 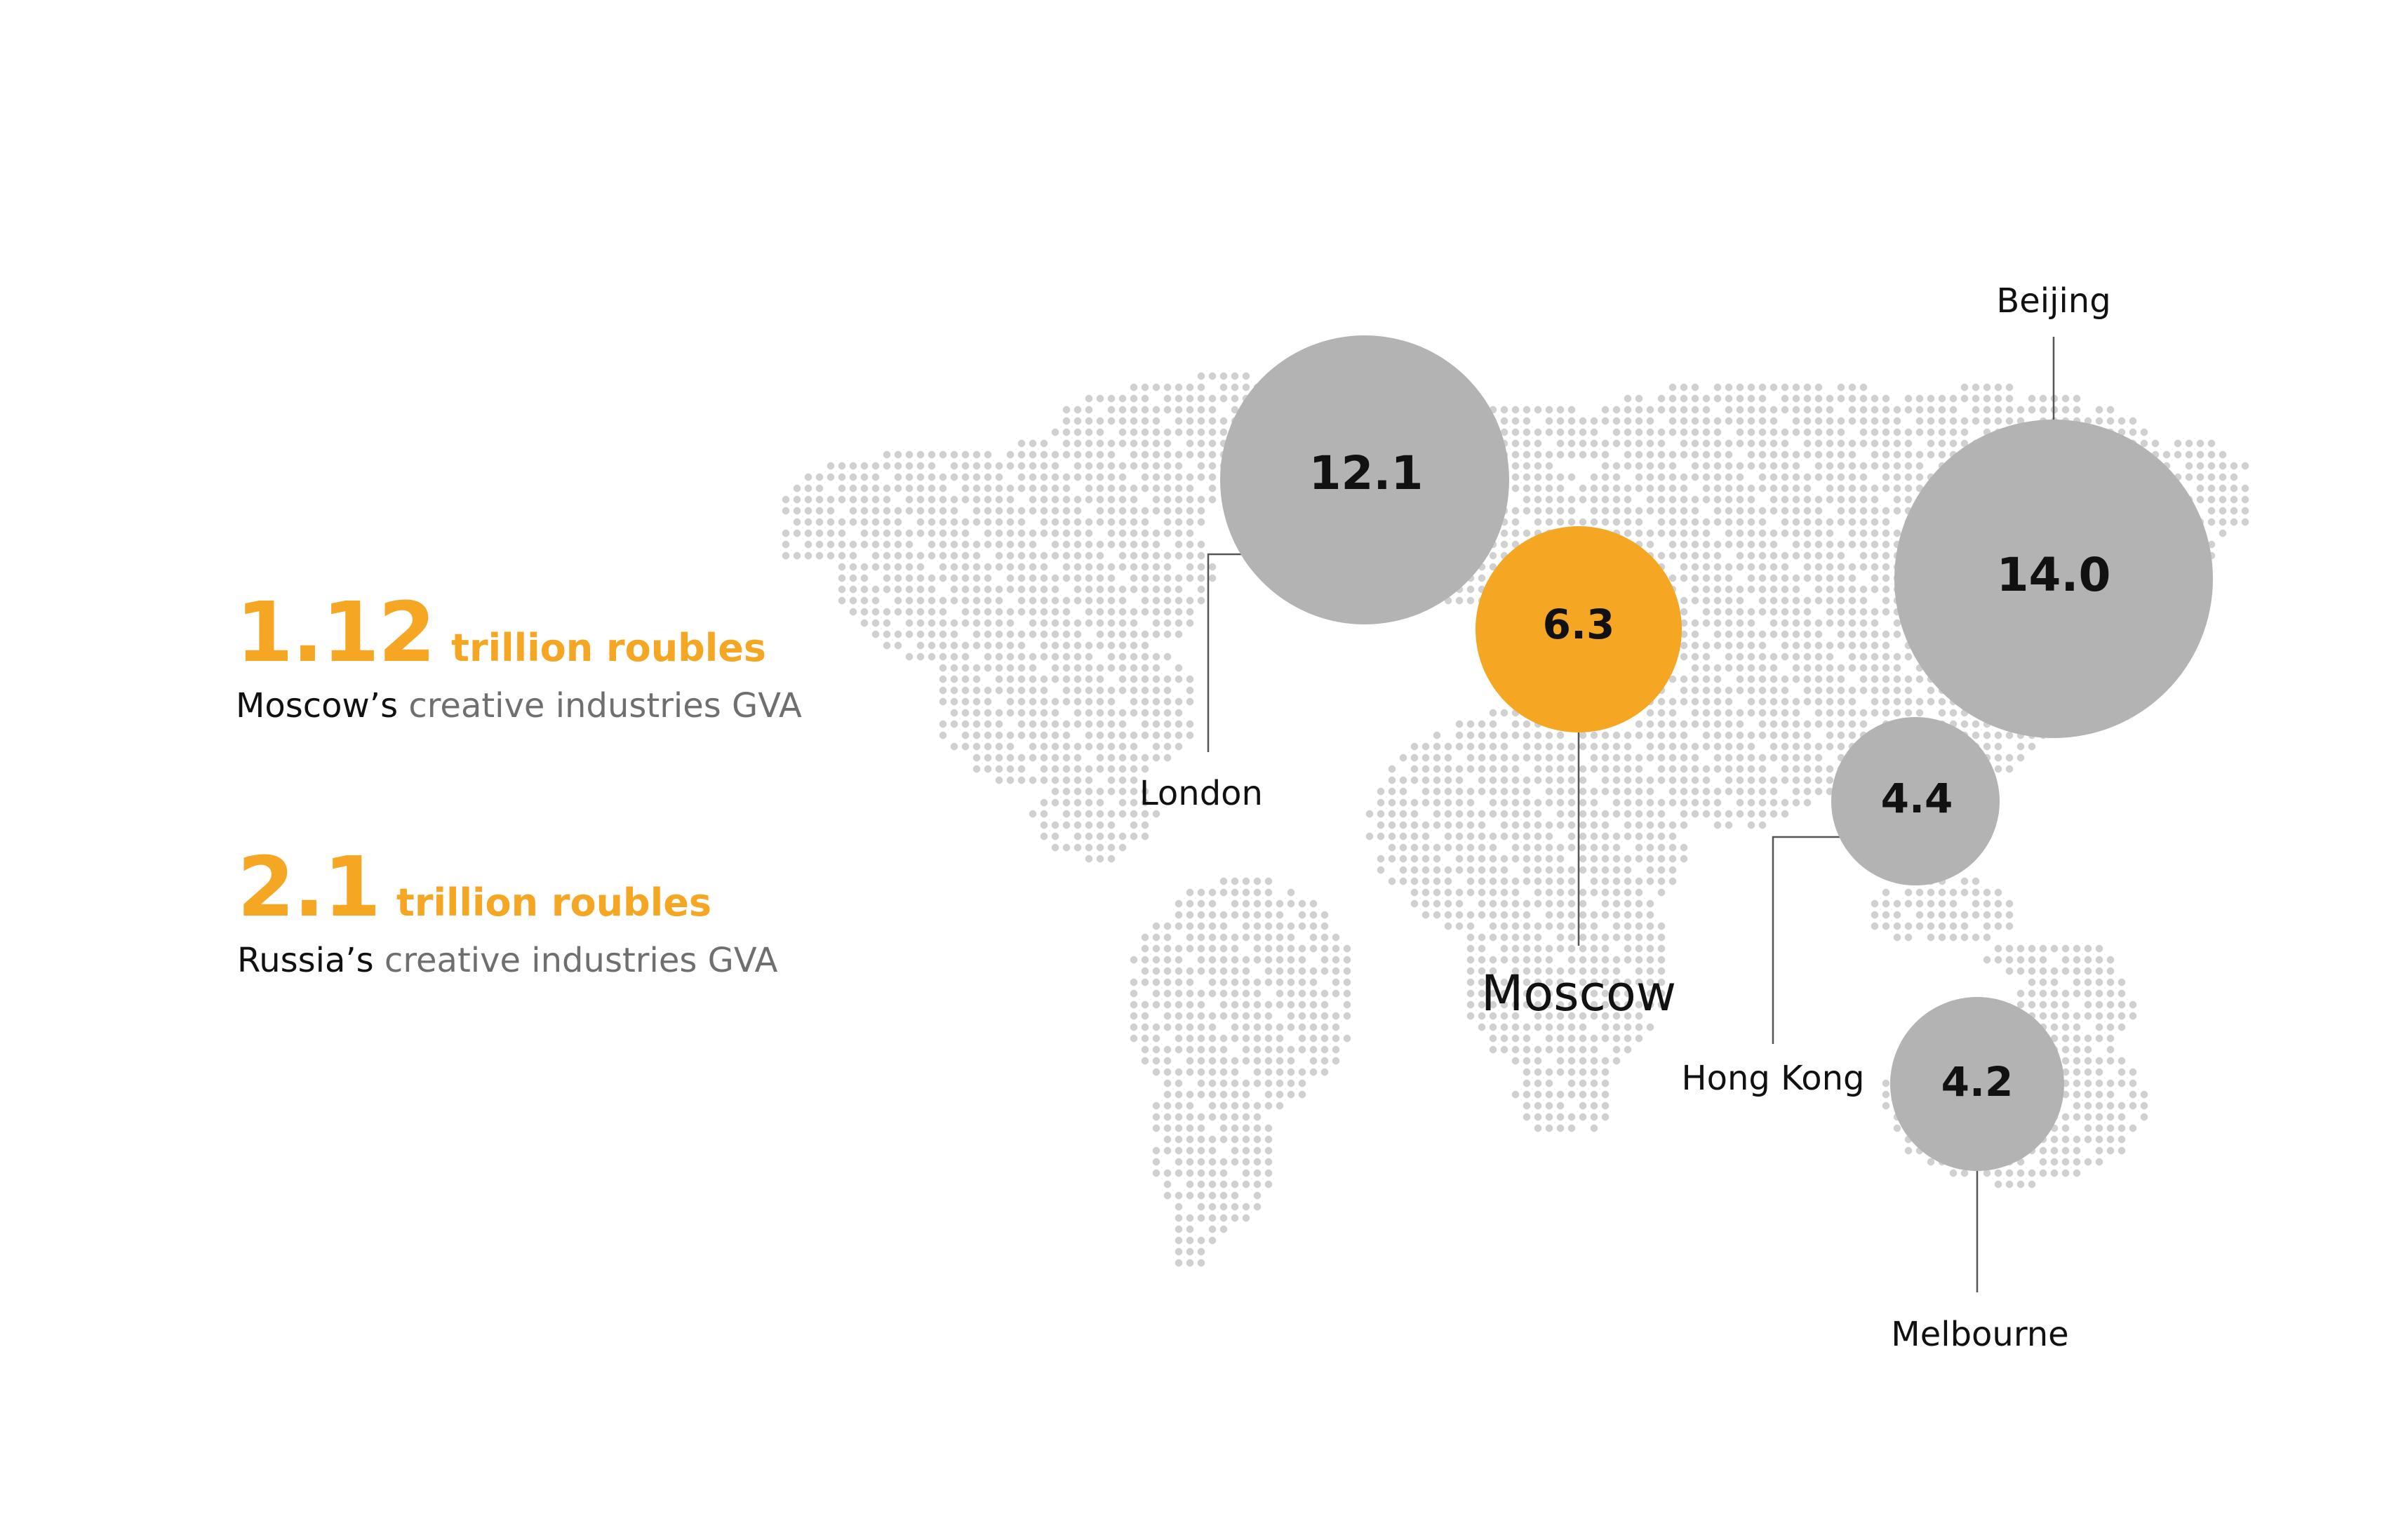 I want to click on city-label-hongkong: Hong Kong, so click(x=1773, y=1078).